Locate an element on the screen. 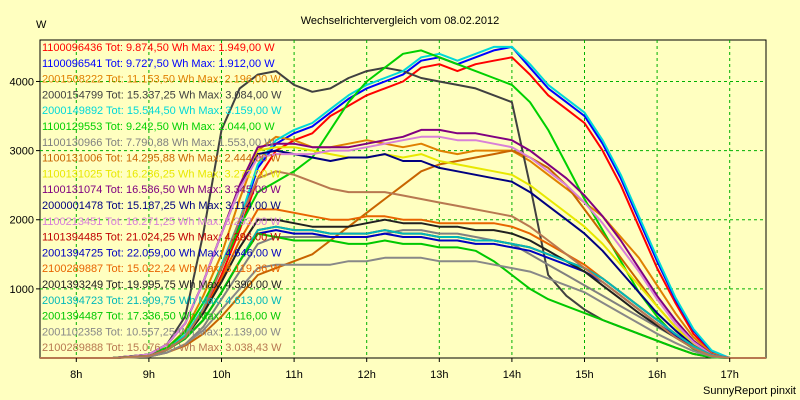 The width and height of the screenshot is (800, 400). y-axis-ticks: 1000 2000 3000 4000 is located at coordinates (25, 186).